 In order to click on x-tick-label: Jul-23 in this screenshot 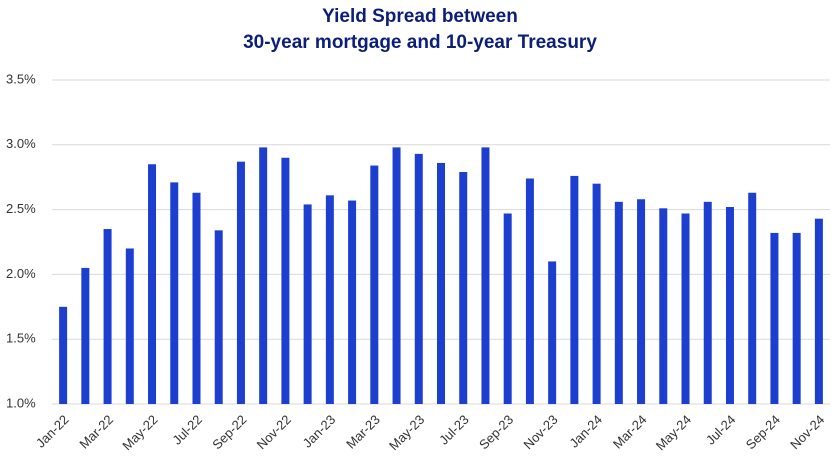, I will do `click(454, 430)`.